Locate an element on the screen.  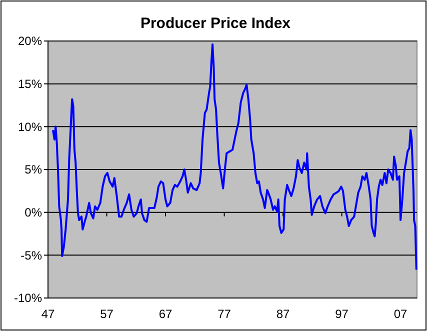
y-tick-label: -10% is located at coordinates (28, 298).